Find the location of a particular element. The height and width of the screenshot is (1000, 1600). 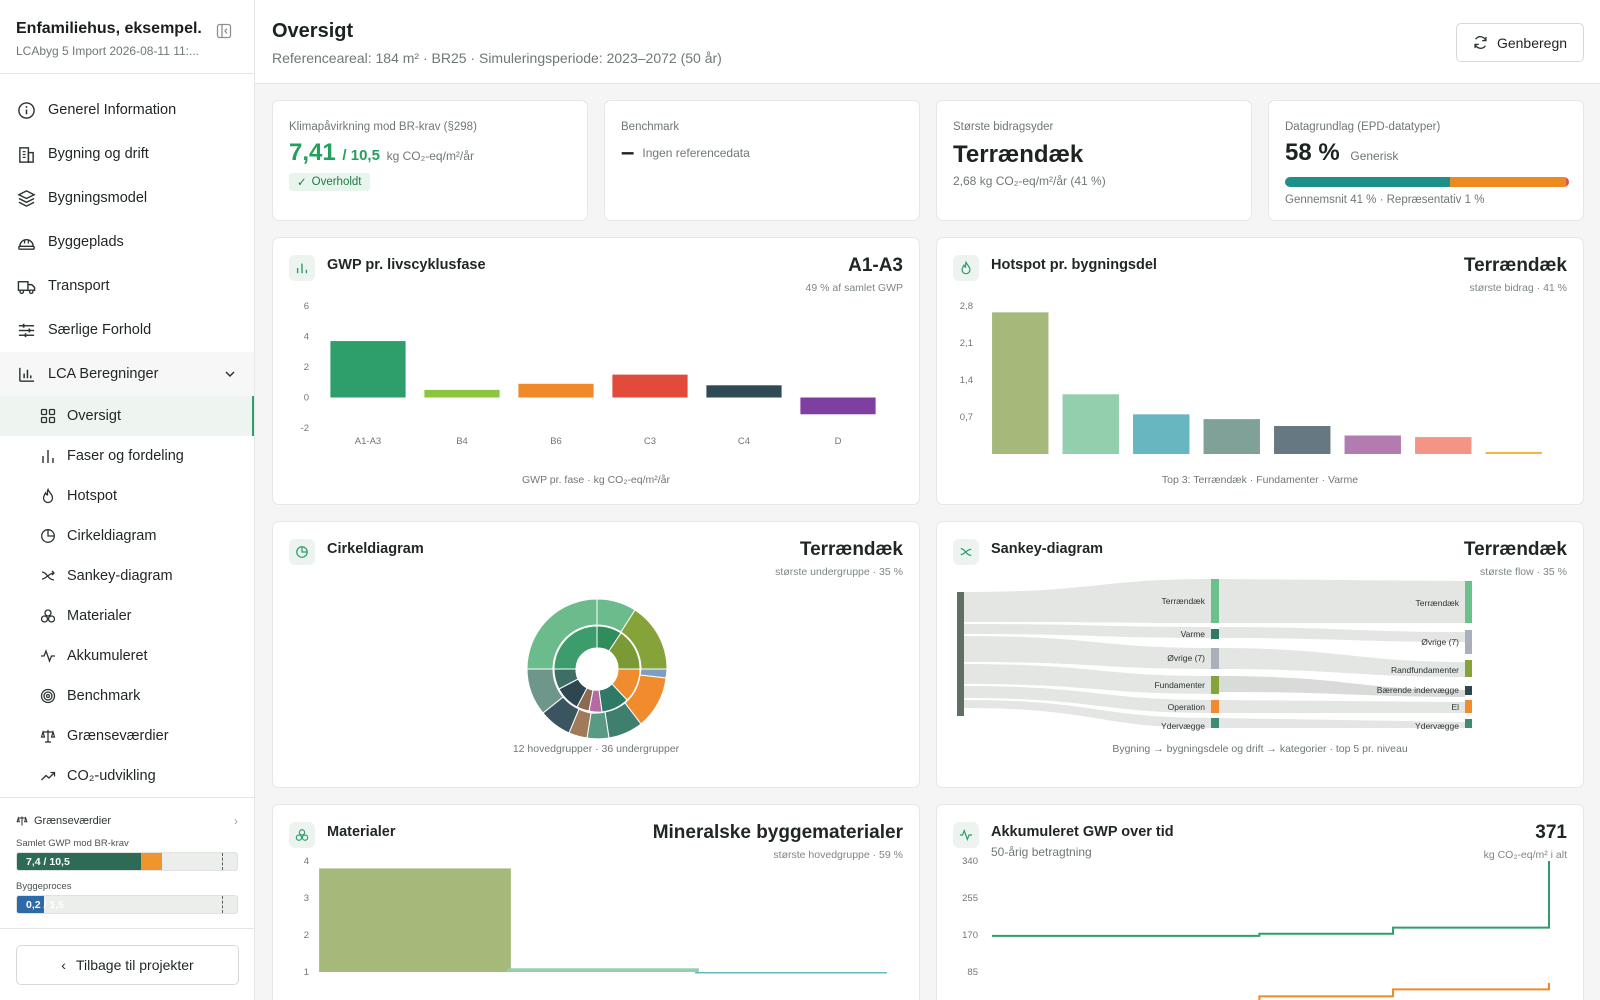

nav-item-saerlige-forhold: Særlige Forhold is located at coordinates (127, 330).